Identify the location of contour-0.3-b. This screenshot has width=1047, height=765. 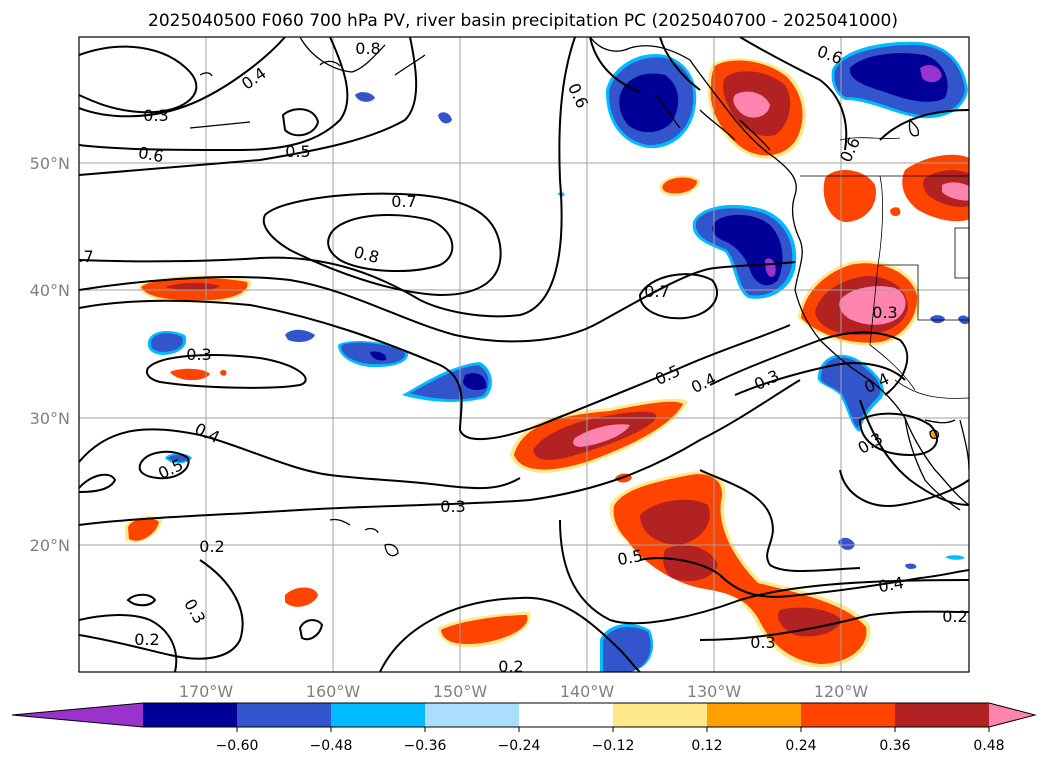
(226, 371).